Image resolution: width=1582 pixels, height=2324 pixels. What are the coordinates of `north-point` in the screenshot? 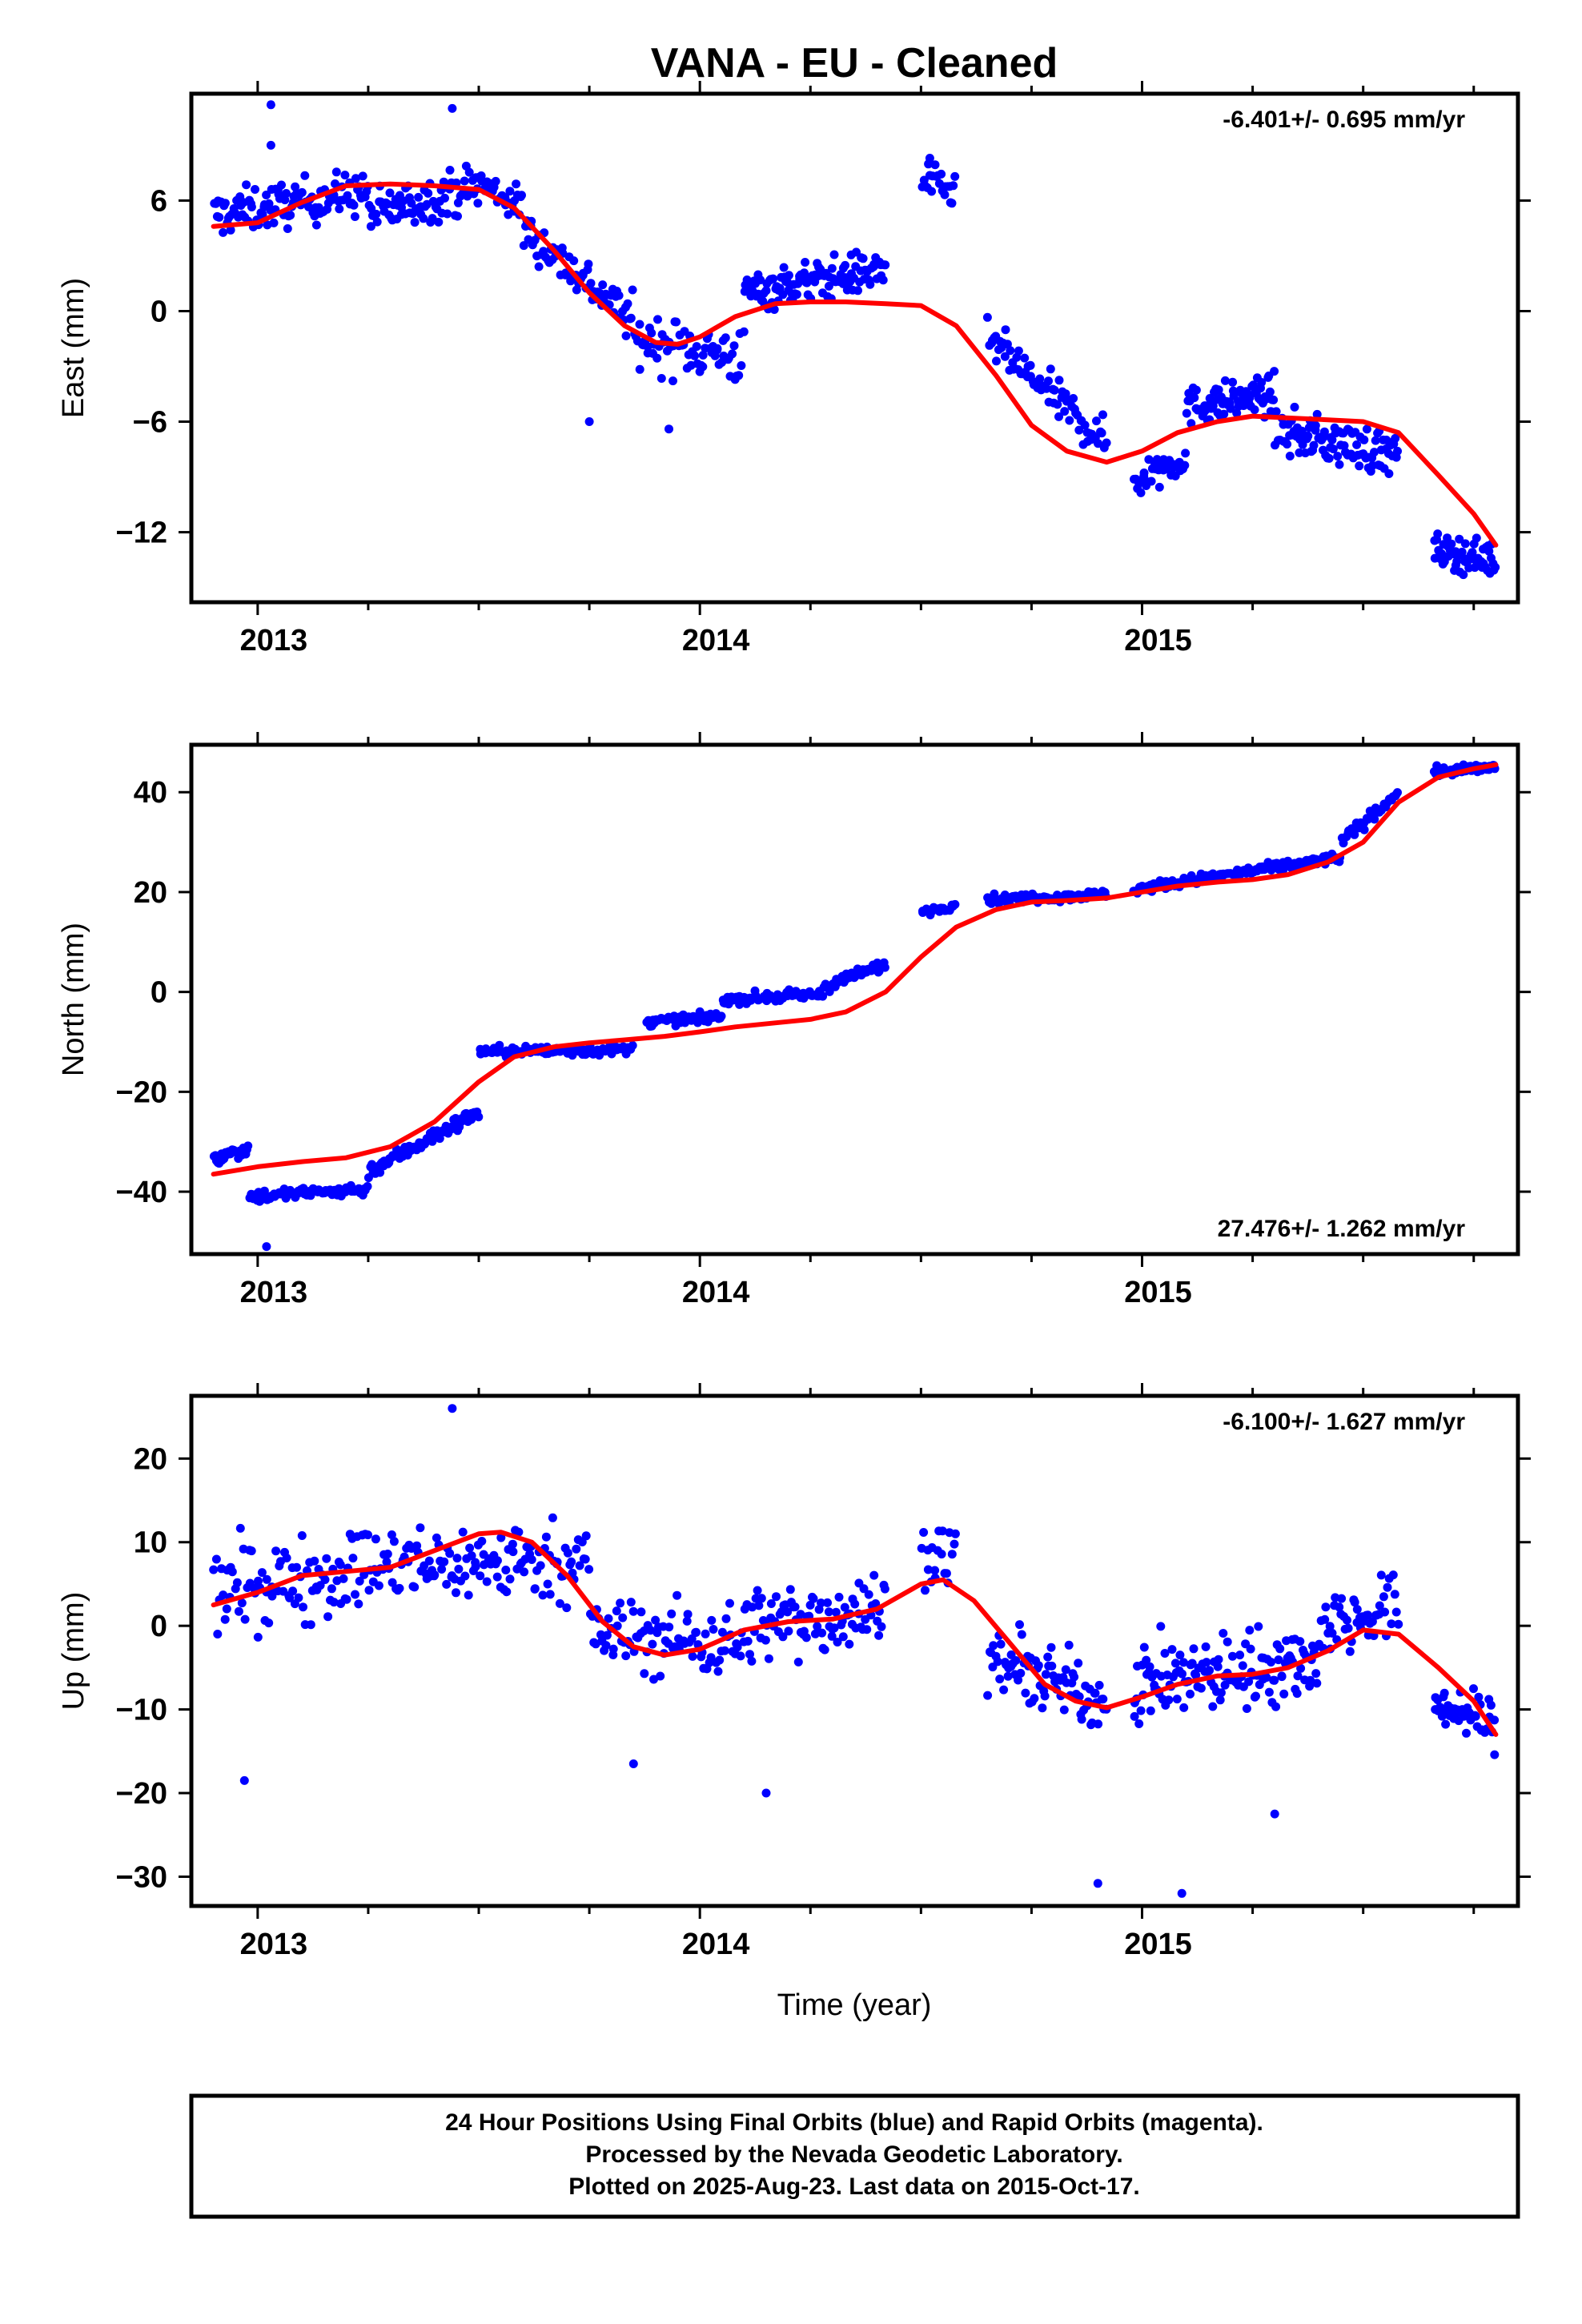 It's located at (440, 1139).